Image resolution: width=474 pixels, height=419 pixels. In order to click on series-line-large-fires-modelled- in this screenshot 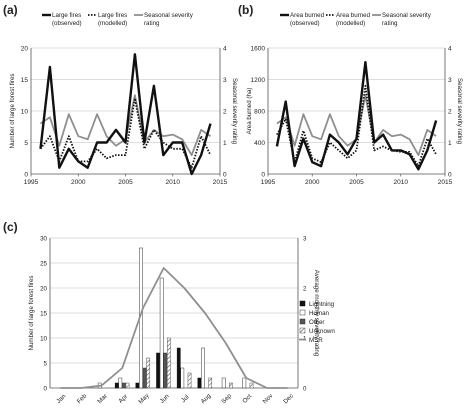, I will do `click(125, 133)`.